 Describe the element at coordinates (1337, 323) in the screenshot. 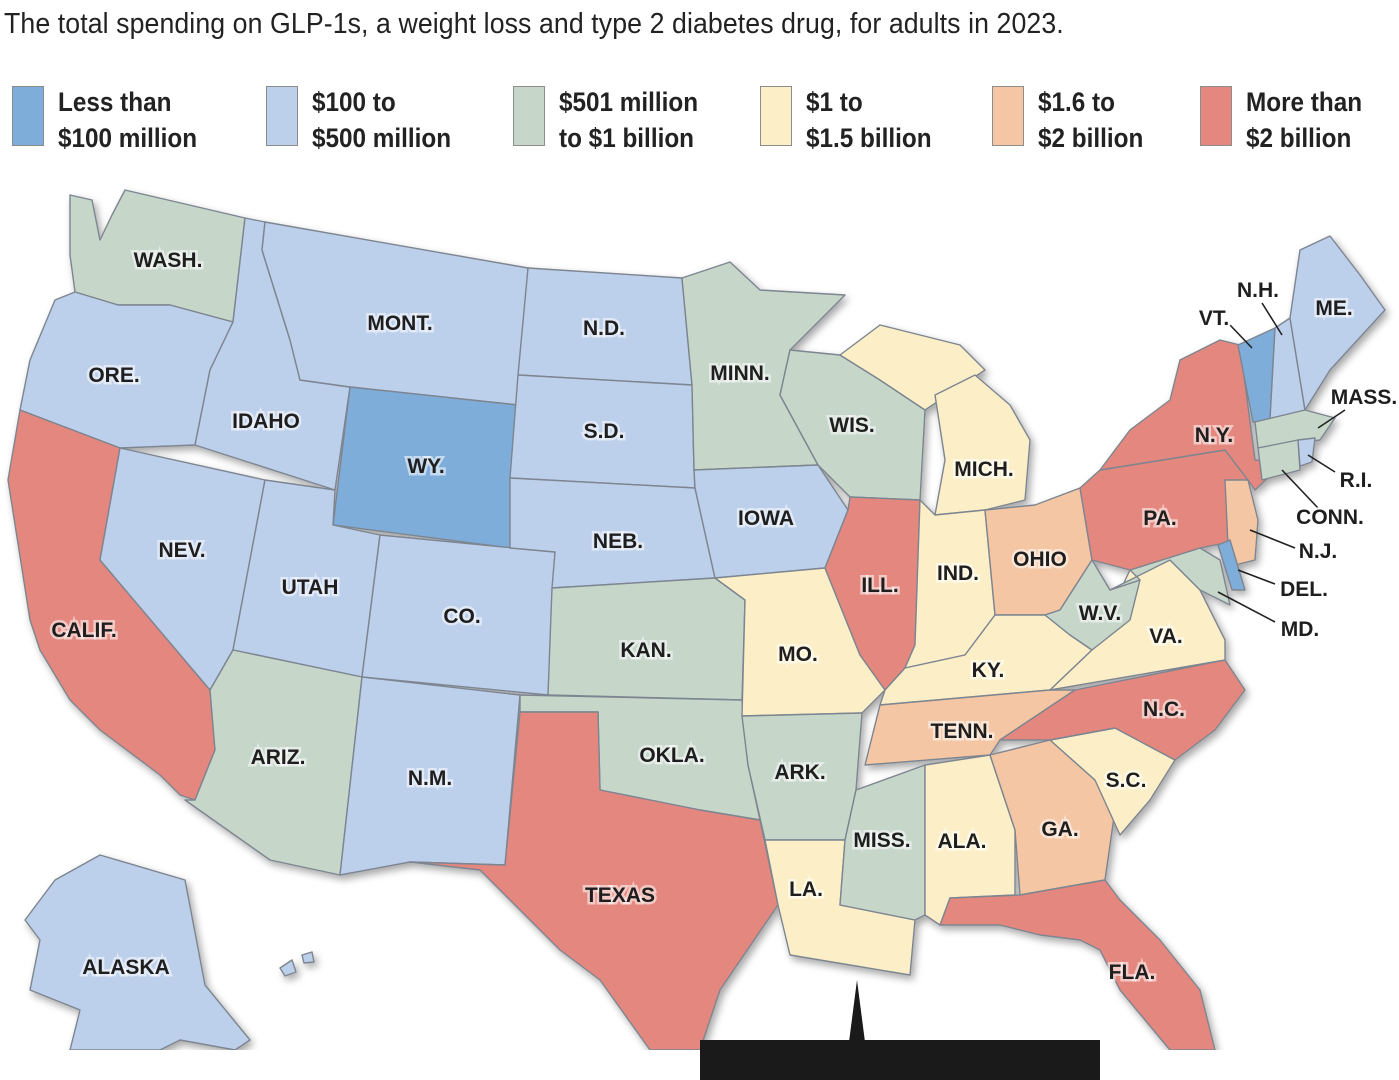

I see `state-me` at that location.